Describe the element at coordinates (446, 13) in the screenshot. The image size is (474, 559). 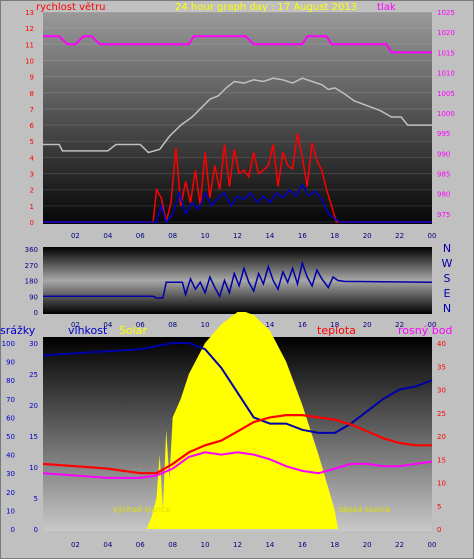
I see `pressure-tick: 1025` at that location.